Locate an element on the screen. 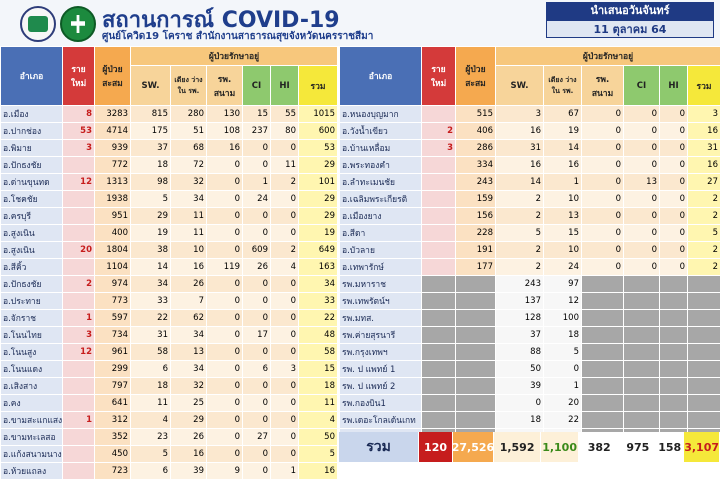  district-name: อ.สีคิ้ว is located at coordinates (32, 267).